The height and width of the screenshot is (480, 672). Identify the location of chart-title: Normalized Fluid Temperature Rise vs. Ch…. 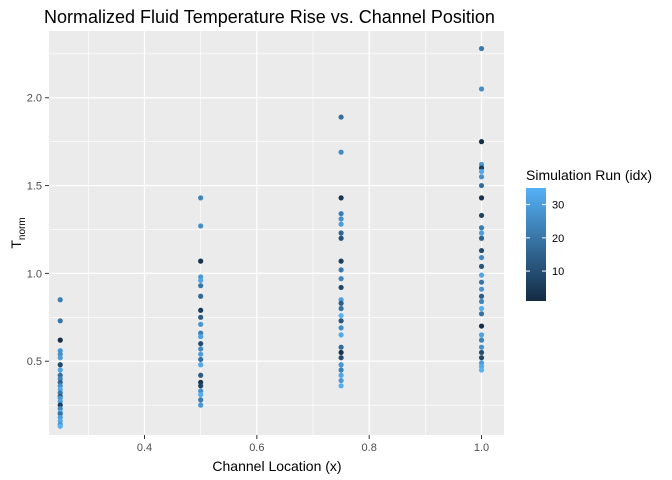
(269, 17).